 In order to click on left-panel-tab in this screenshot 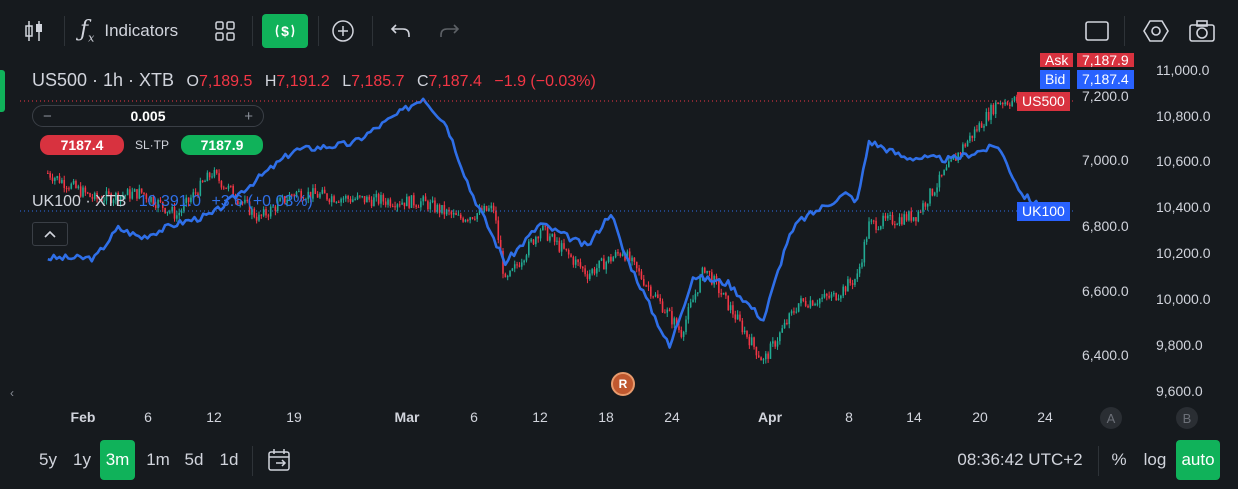, I will do `click(2, 91)`.